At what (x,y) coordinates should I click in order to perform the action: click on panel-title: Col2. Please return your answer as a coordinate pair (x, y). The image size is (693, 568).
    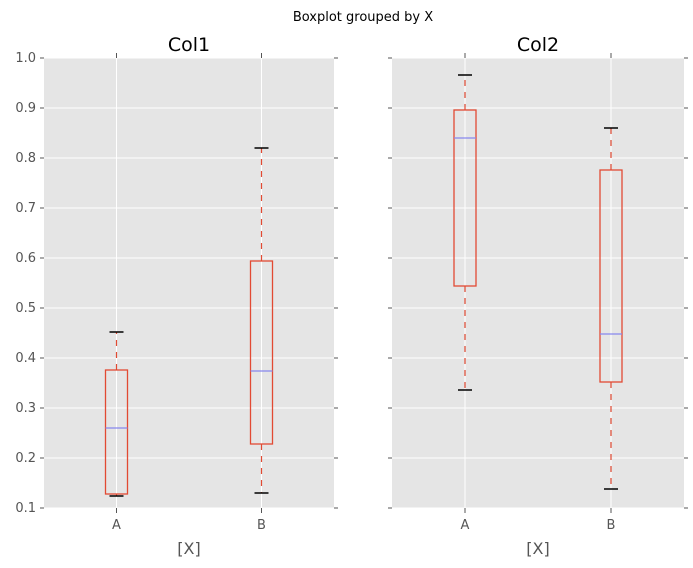
    Looking at the image, I should click on (538, 45).